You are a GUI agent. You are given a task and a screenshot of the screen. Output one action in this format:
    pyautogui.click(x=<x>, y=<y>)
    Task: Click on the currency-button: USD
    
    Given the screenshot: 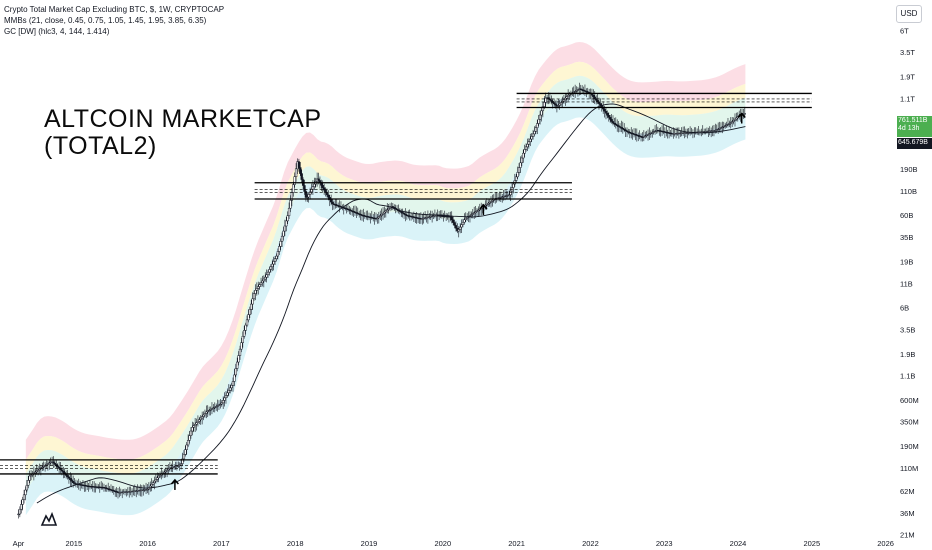 What is the action you would take?
    pyautogui.click(x=909, y=14)
    